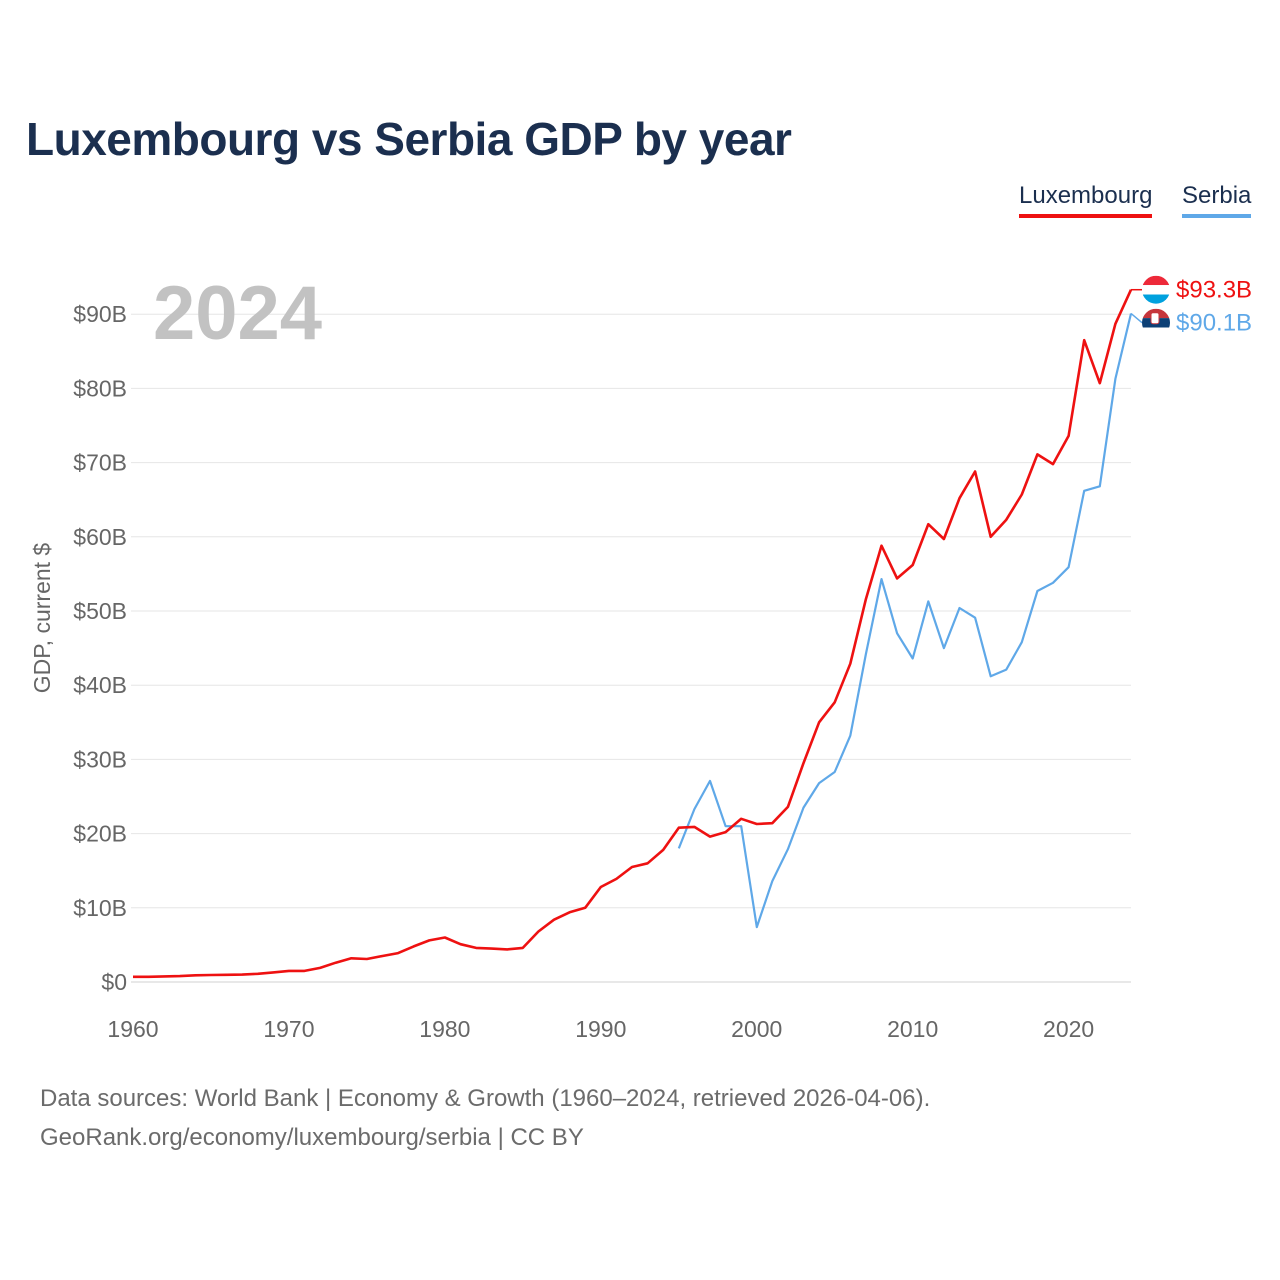 The image size is (1280, 1280). I want to click on y-tick-label: $10B, so click(100, 908).